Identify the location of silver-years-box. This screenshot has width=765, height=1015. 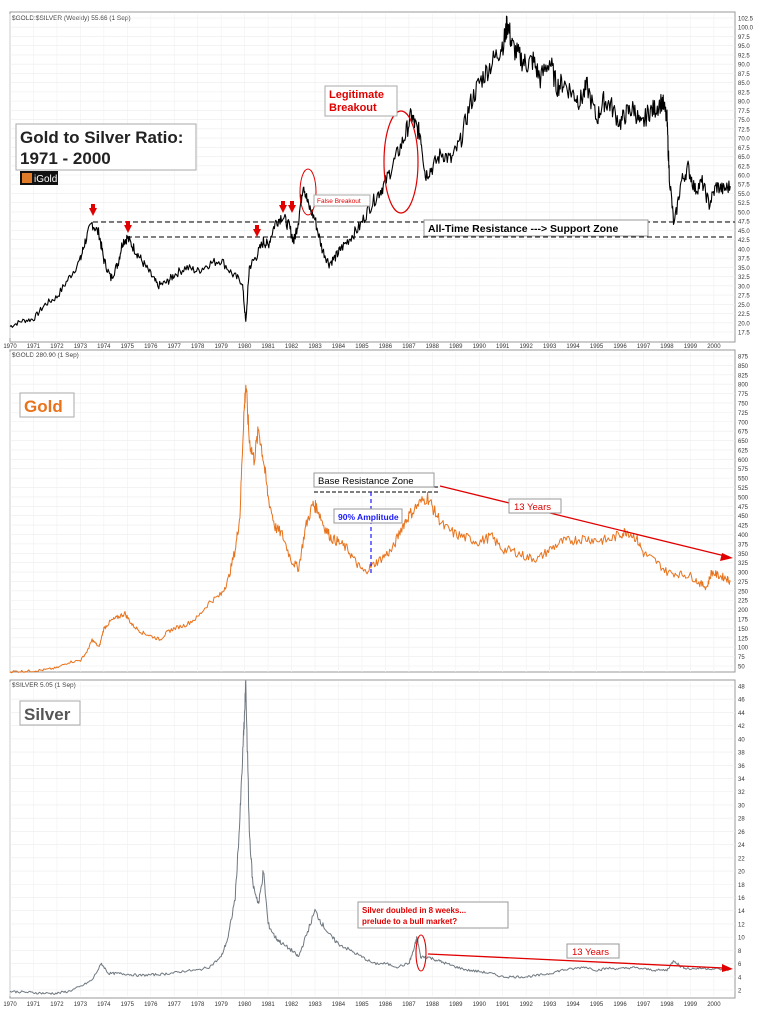
(593, 951).